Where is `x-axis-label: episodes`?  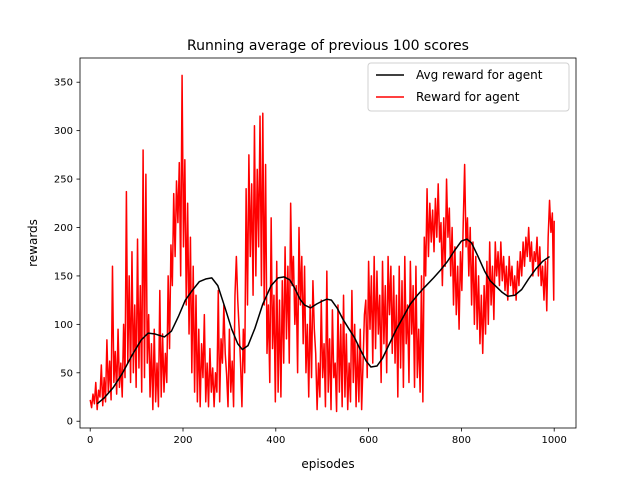 x-axis-label: episodes is located at coordinates (327, 464).